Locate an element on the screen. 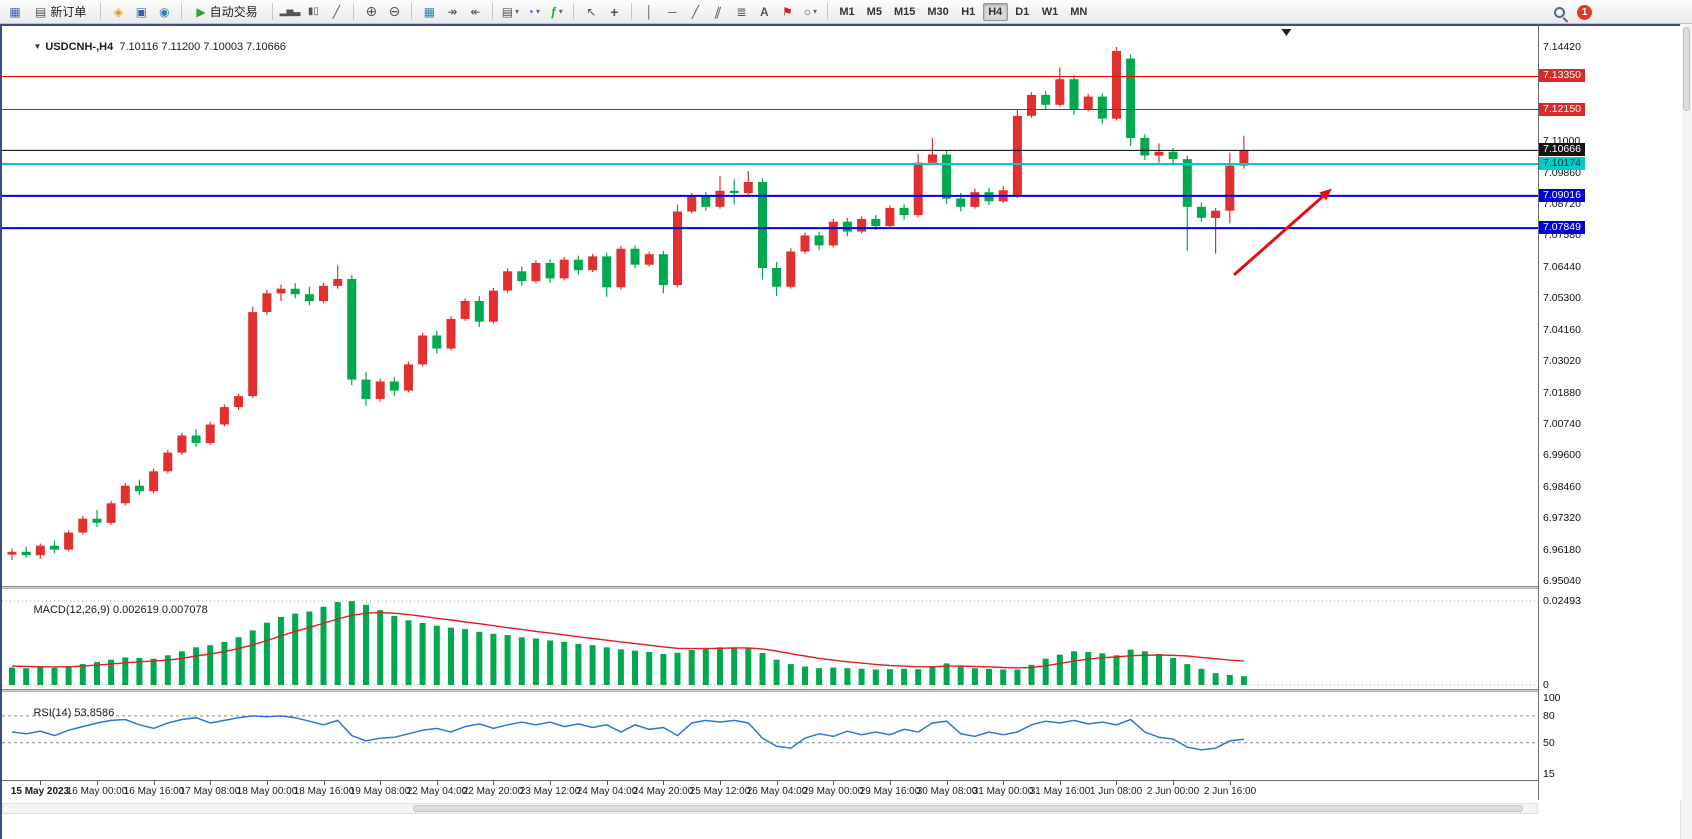  timeframe-M30: M30 is located at coordinates (938, 11).